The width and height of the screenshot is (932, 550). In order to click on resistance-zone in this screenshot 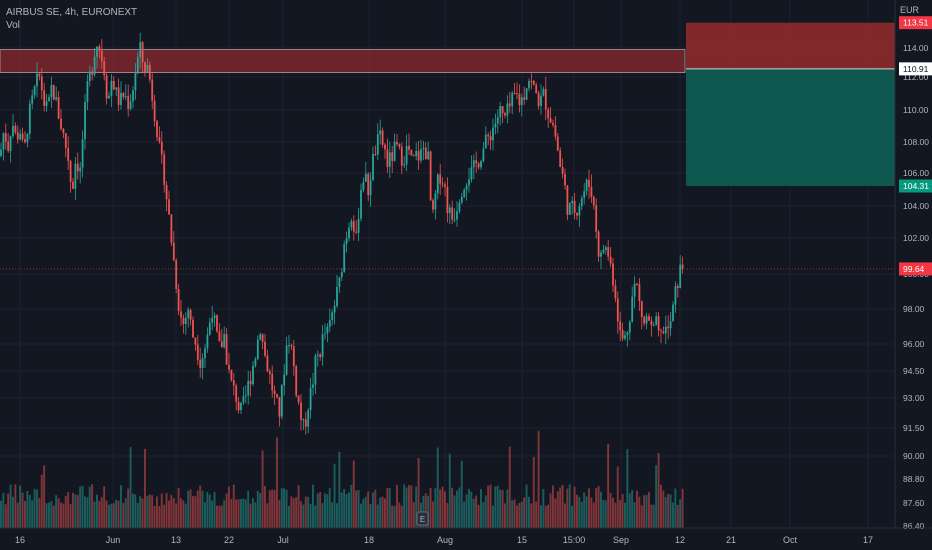, I will do `click(343, 61)`.